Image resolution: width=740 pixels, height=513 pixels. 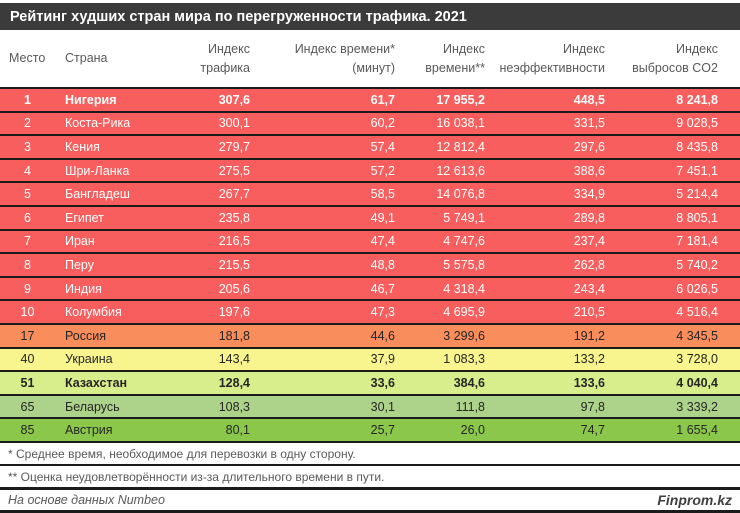 What do you see at coordinates (27, 58) in the screenshot?
I see `column-header-place: Место` at bounding box center [27, 58].